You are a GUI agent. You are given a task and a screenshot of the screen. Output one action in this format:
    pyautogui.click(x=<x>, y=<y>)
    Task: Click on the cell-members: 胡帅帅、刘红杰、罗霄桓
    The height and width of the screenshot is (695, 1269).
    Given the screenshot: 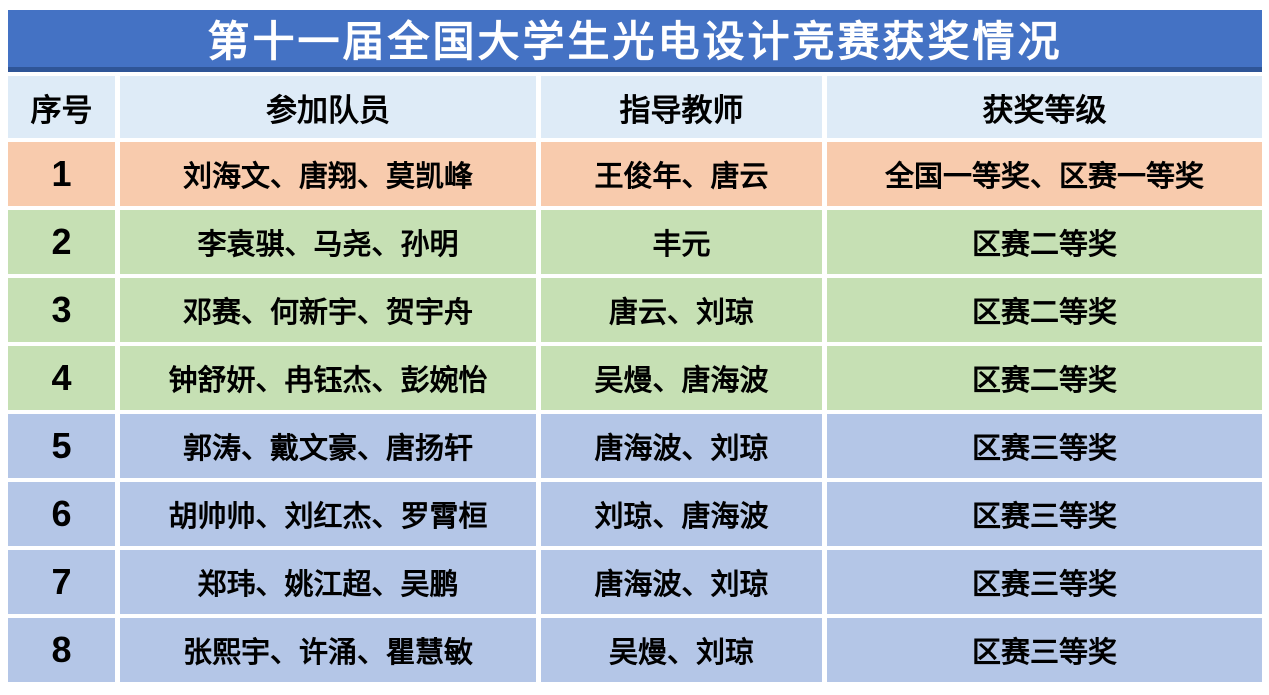 What is the action you would take?
    pyautogui.click(x=328, y=514)
    